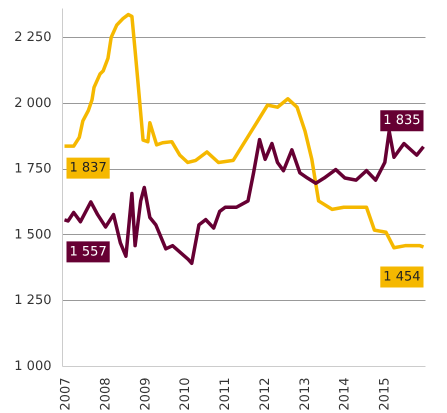 Image resolution: width=447 pixels, height=413 pixels. What do you see at coordinates (33, 103) in the screenshot?
I see `y-tick-label: 2 000` at bounding box center [33, 103].